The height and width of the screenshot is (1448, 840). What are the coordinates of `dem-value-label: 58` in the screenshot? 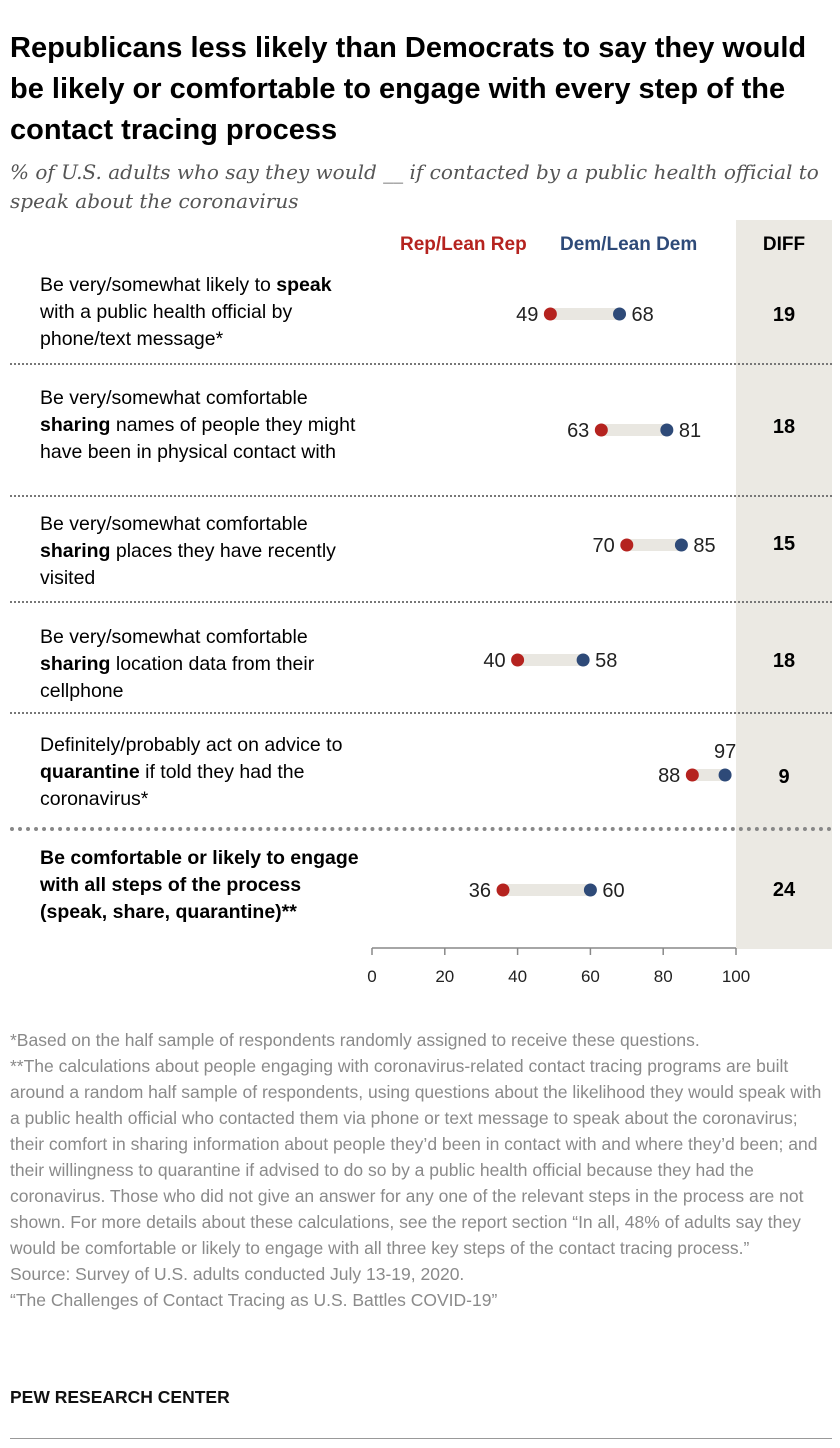 It's located at (606, 661).